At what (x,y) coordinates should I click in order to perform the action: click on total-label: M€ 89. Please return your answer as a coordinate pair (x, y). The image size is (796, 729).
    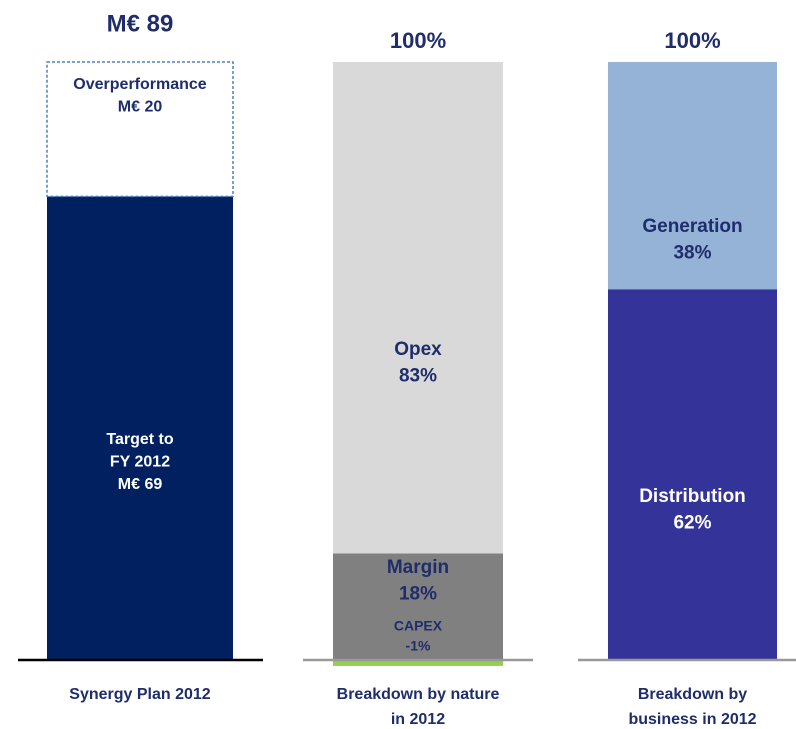
    Looking at the image, I should click on (140, 23).